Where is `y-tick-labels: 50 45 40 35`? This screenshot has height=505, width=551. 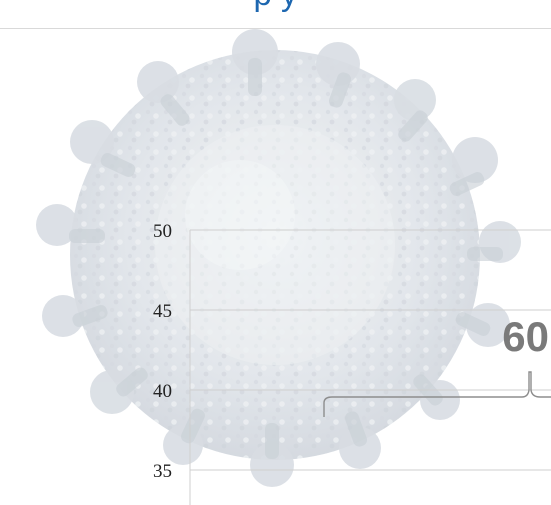
y-tick-labels: 50 45 40 35 is located at coordinates (162, 351).